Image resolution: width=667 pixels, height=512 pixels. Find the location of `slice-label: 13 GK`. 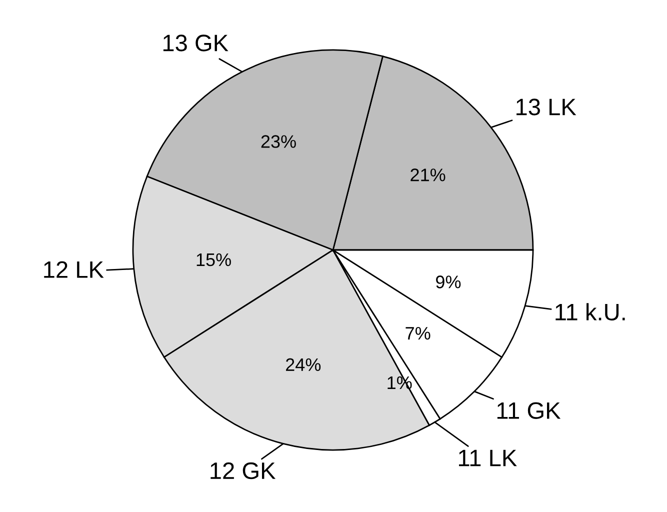

slice-label: 13 GK is located at coordinates (195, 43).